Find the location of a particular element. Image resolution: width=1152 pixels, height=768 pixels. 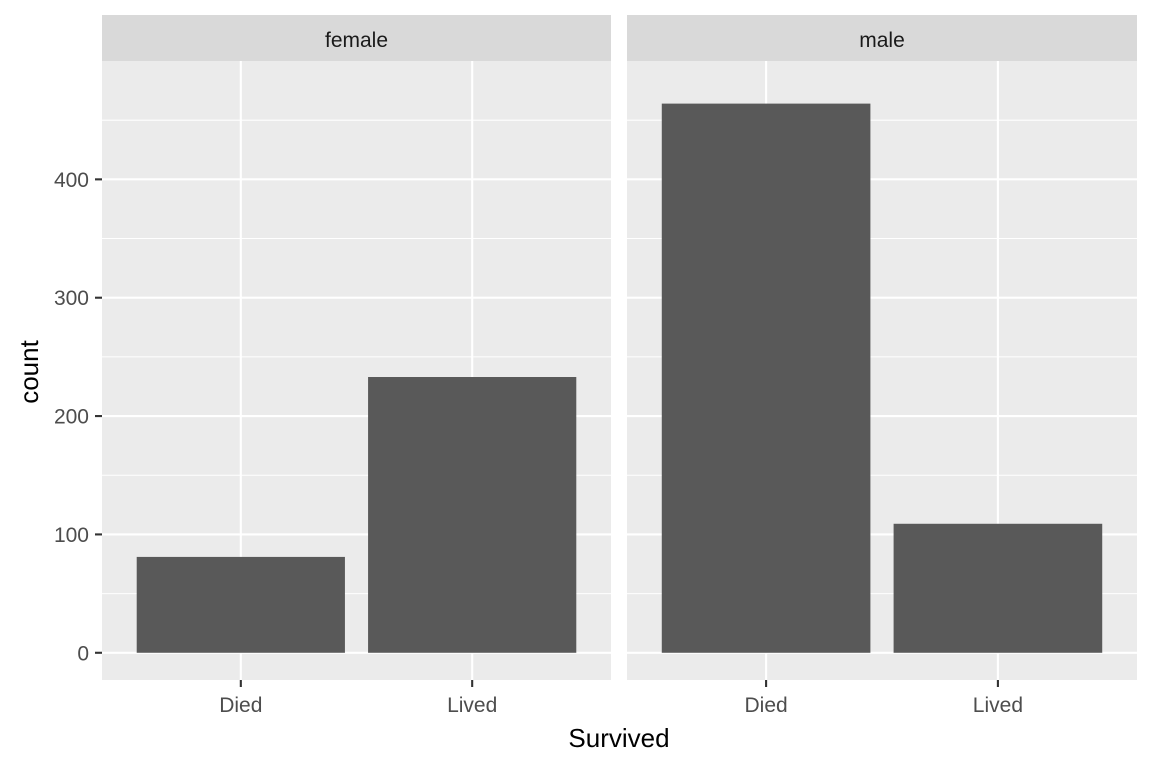

y-axis-title: count is located at coordinates (29, 371).